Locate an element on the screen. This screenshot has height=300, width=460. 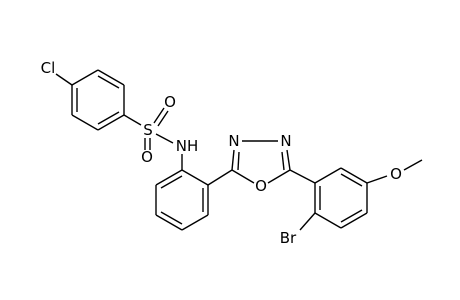
atom-label: Br is located at coordinates (288, 238).